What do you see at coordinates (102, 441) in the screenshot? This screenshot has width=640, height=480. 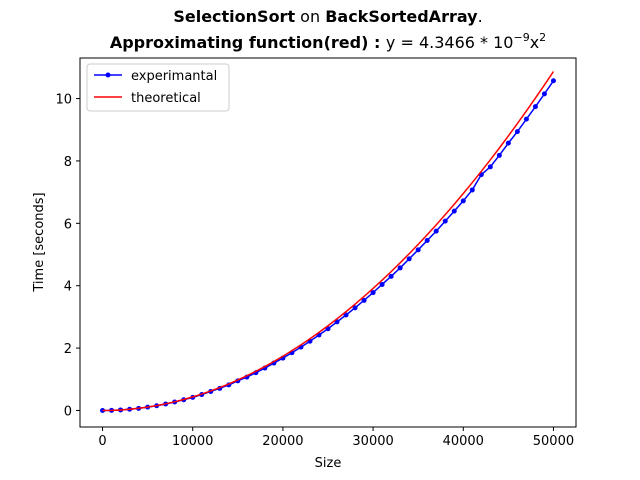 I see `x-tick-label: 0` at bounding box center [102, 441].